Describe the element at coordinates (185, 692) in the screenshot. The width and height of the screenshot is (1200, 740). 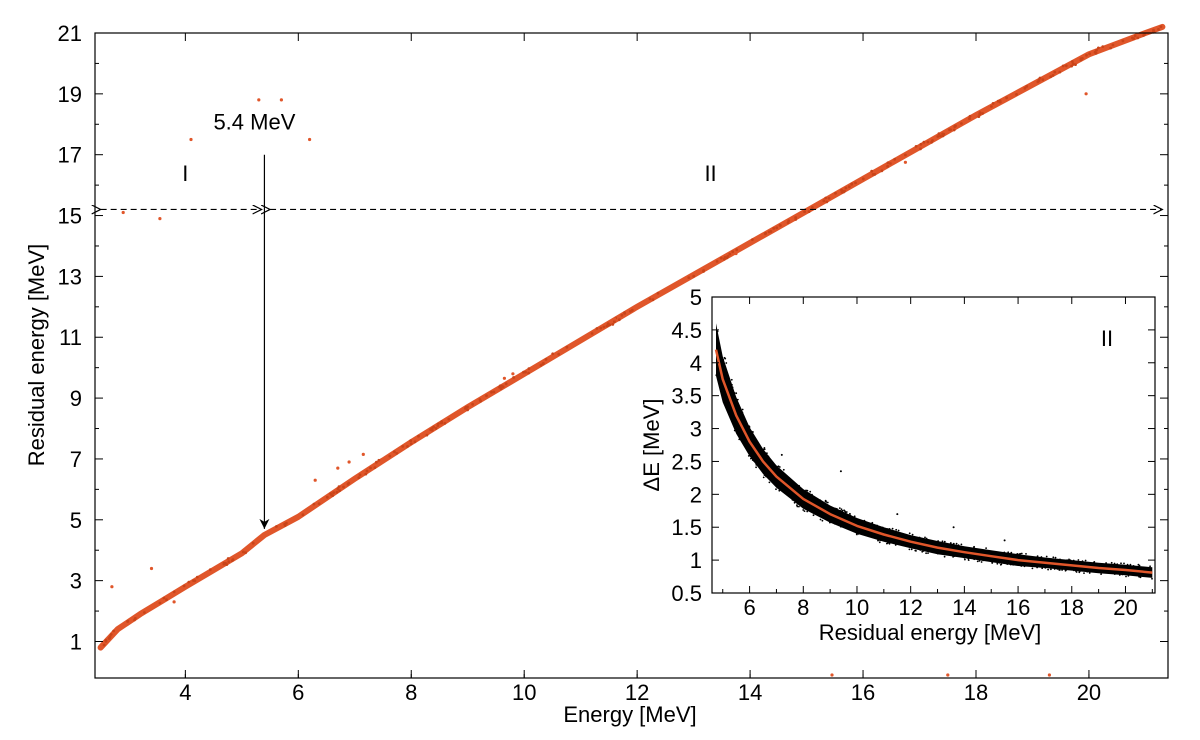
I see `x-tick-label: 4` at that location.